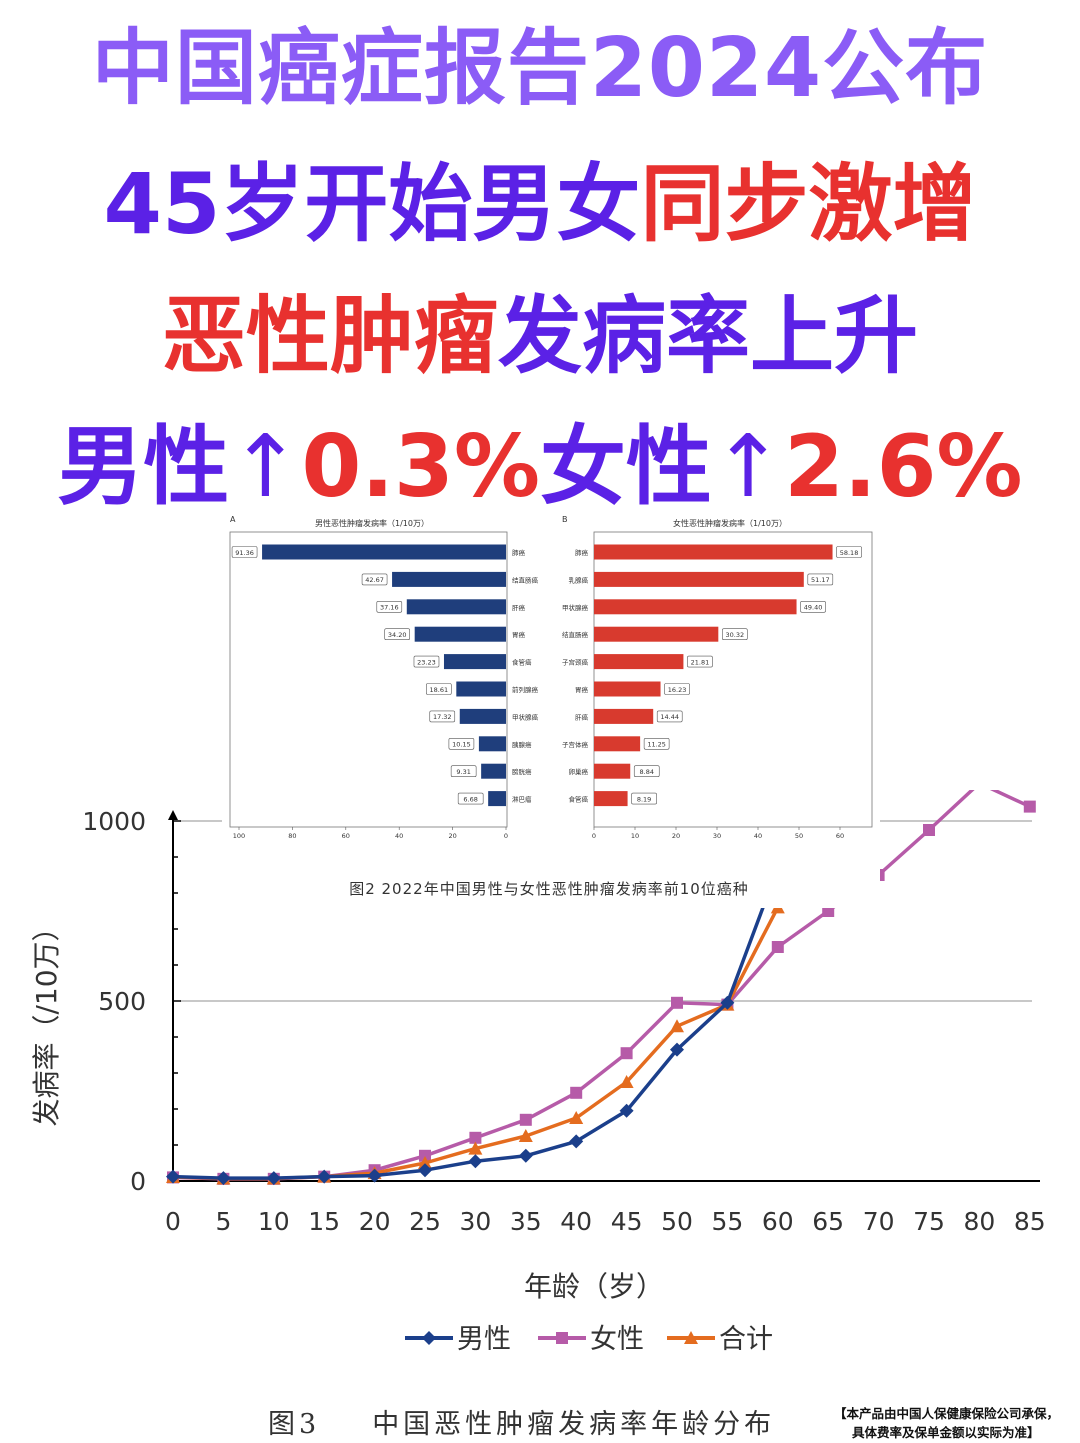  I want to click on panel-a-letter: A, so click(233, 519).